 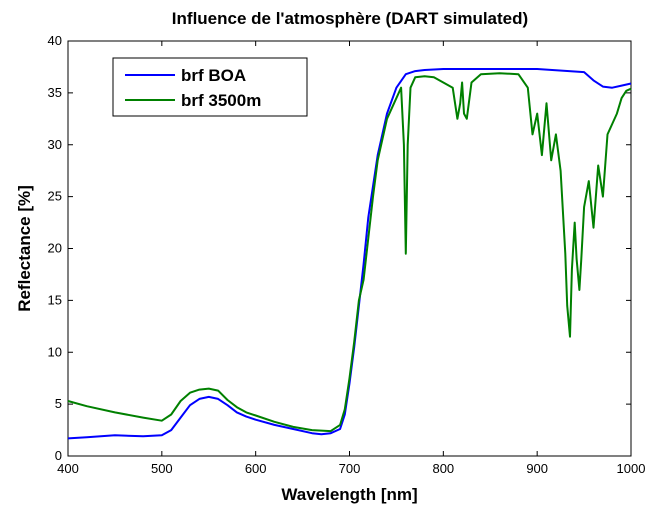 I want to click on y-tick-label: 35, so click(x=55, y=92).